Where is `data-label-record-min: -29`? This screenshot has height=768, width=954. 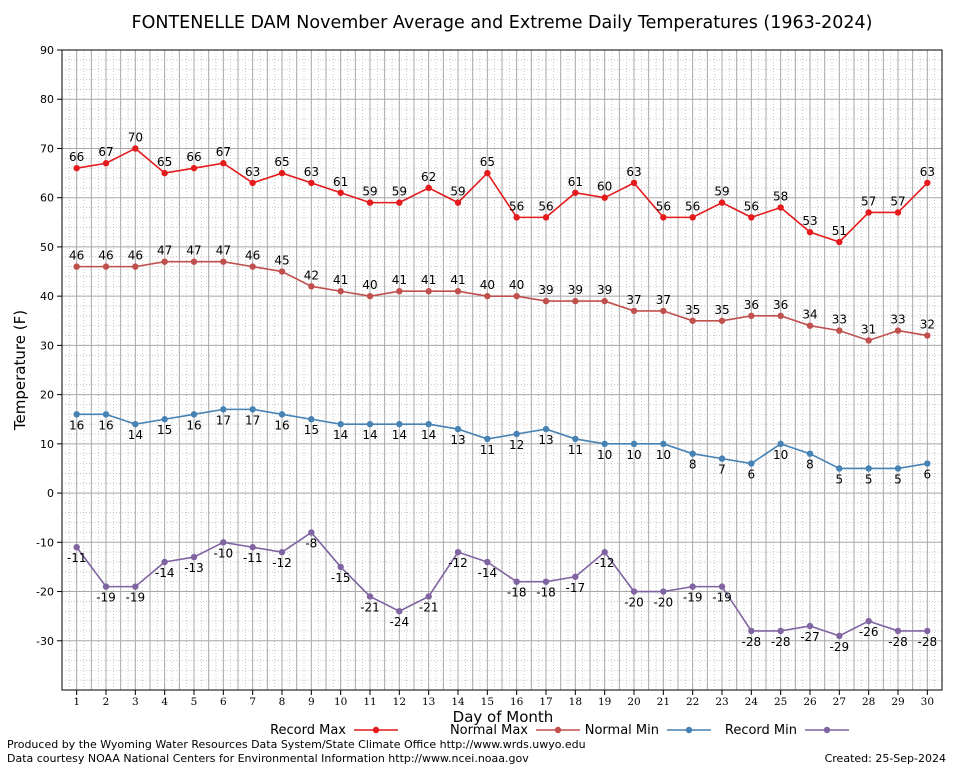 data-label-record-min: -29 is located at coordinates (840, 647).